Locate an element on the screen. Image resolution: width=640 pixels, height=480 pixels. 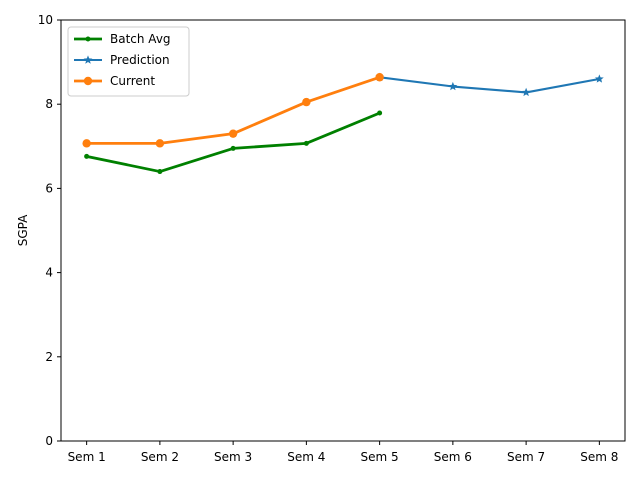
legend-marker-batch-avg is located at coordinates (88, 39).